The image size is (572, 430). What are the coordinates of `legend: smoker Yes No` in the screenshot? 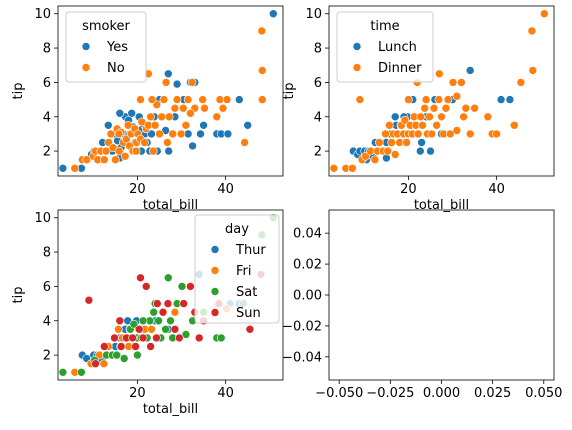 It's located at (106, 47).